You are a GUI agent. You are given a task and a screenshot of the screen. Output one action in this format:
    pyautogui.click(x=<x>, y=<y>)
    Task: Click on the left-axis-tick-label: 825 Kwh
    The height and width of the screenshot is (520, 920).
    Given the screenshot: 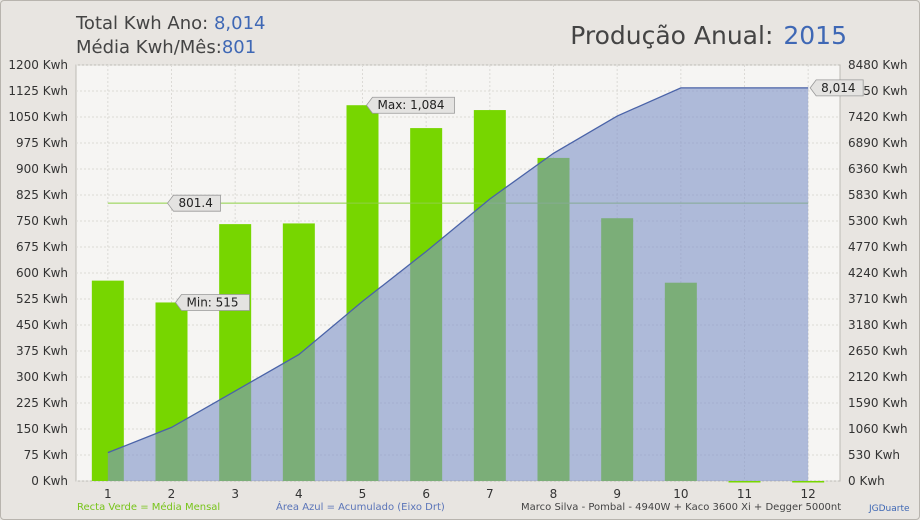 What is the action you would take?
    pyautogui.click(x=42, y=195)
    